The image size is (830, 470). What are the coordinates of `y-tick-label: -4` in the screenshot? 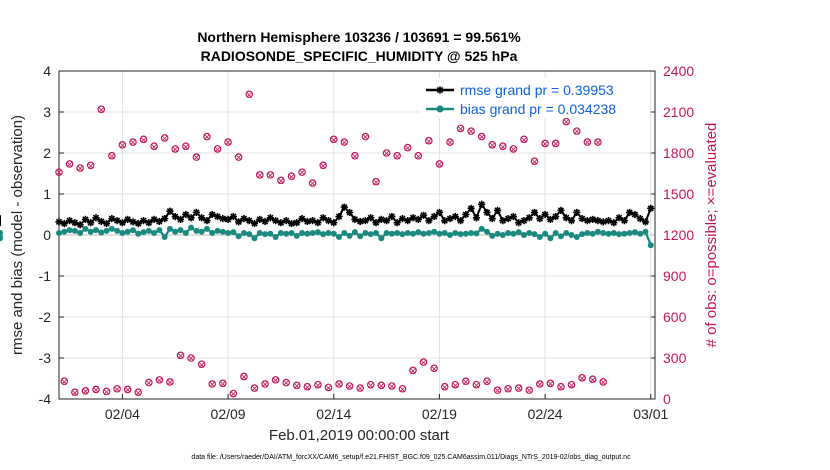 It's located at (45, 399).